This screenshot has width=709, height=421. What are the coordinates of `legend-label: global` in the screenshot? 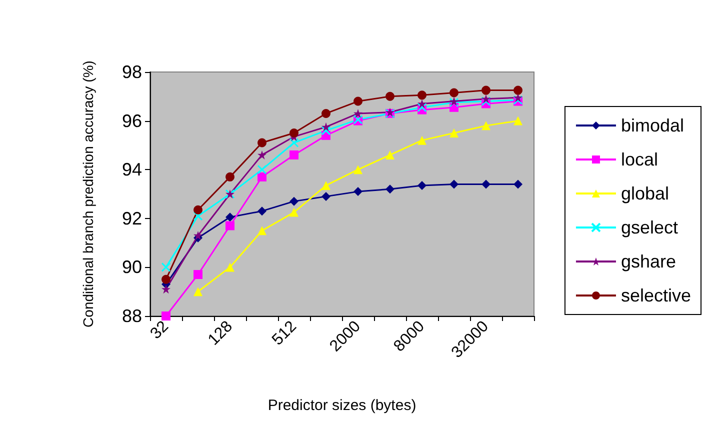 It's located at (645, 194).